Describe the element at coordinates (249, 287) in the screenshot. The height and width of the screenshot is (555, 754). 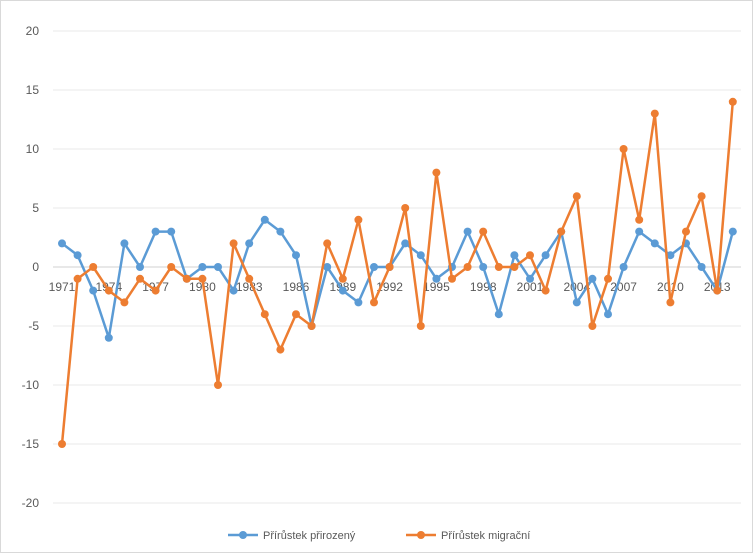
I see `x-tick-label: 1983` at that location.